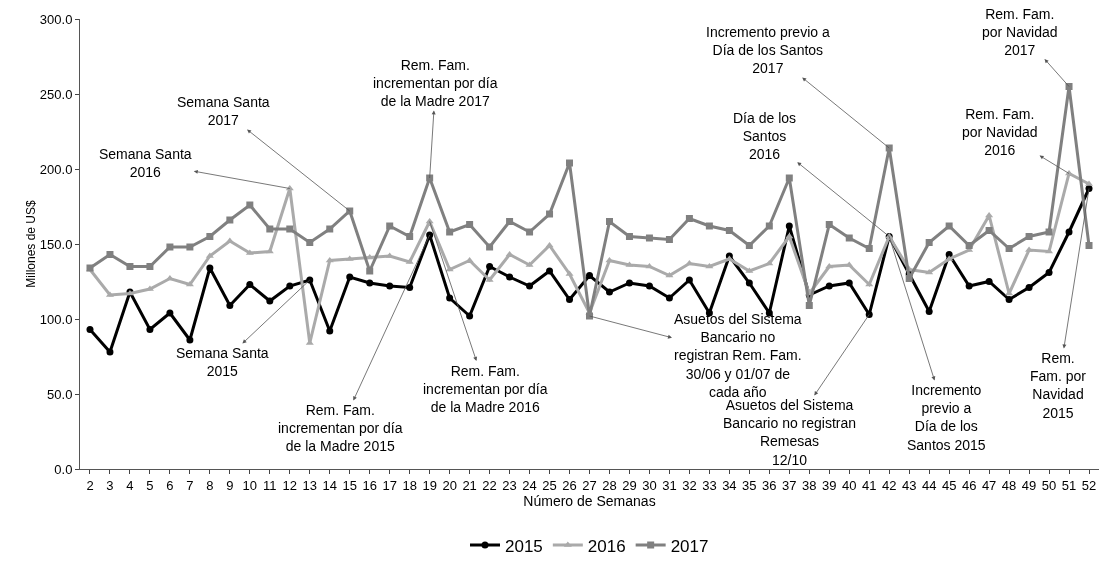 The height and width of the screenshot is (571, 1107). Describe the element at coordinates (270, 485) in the screenshot. I see `x-tick-label: 11` at that location.